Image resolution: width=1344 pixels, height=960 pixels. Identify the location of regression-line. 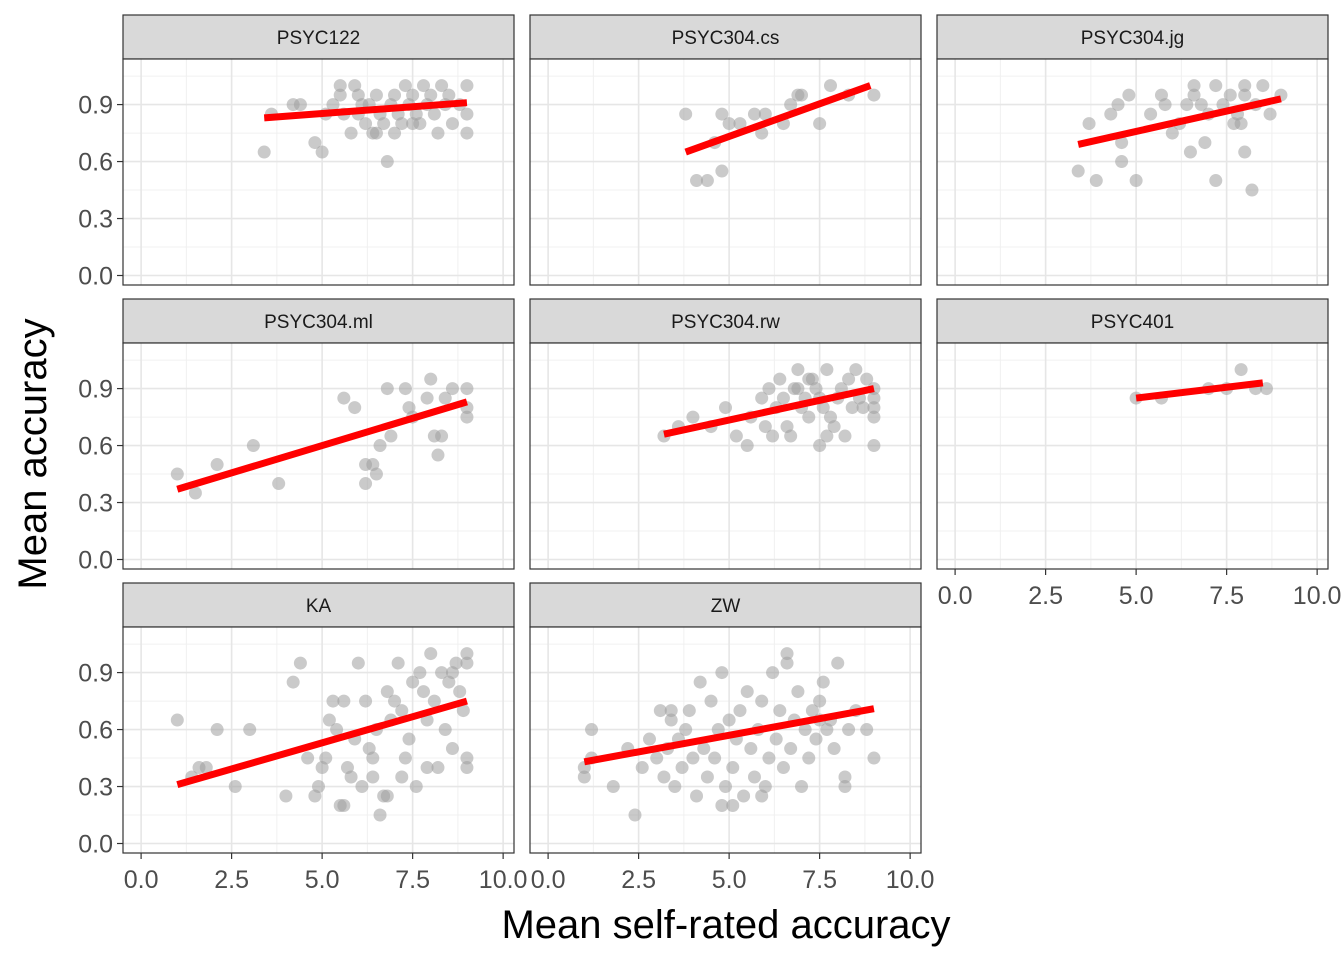
(1199, 390).